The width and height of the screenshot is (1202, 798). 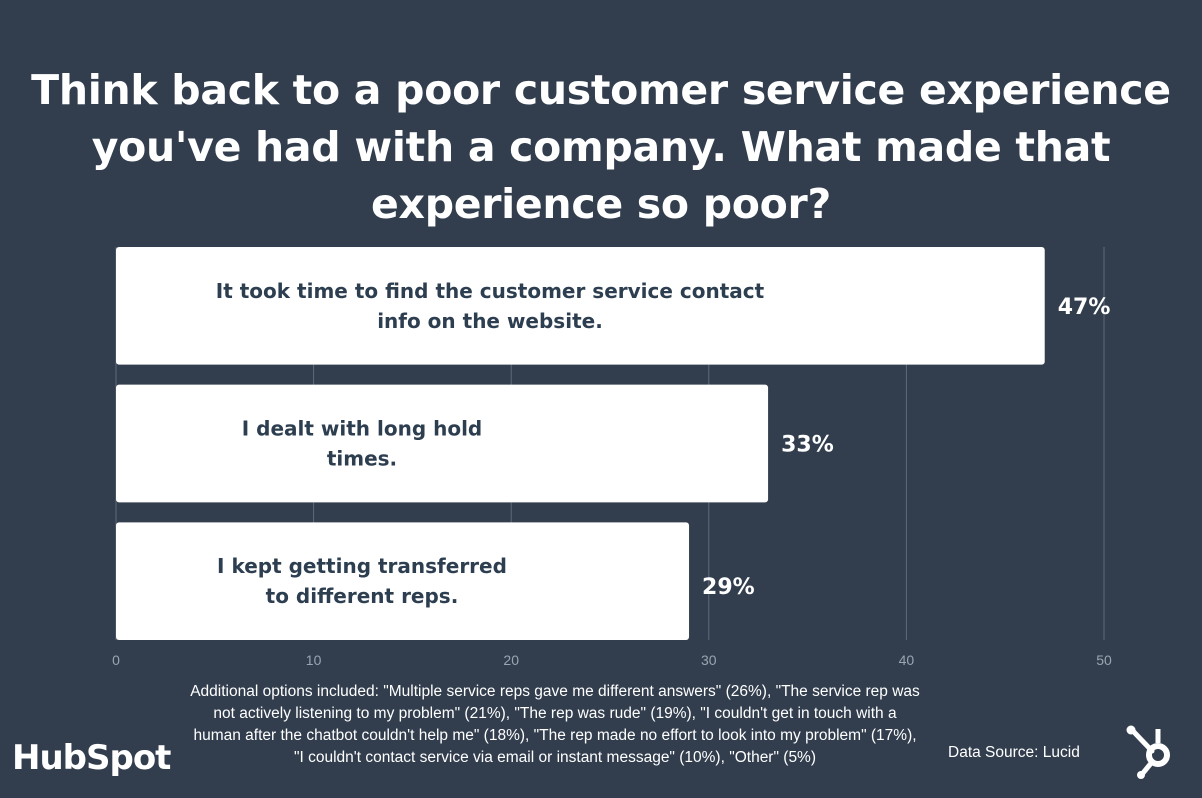 I want to click on data-label: 33%, so click(x=807, y=445).